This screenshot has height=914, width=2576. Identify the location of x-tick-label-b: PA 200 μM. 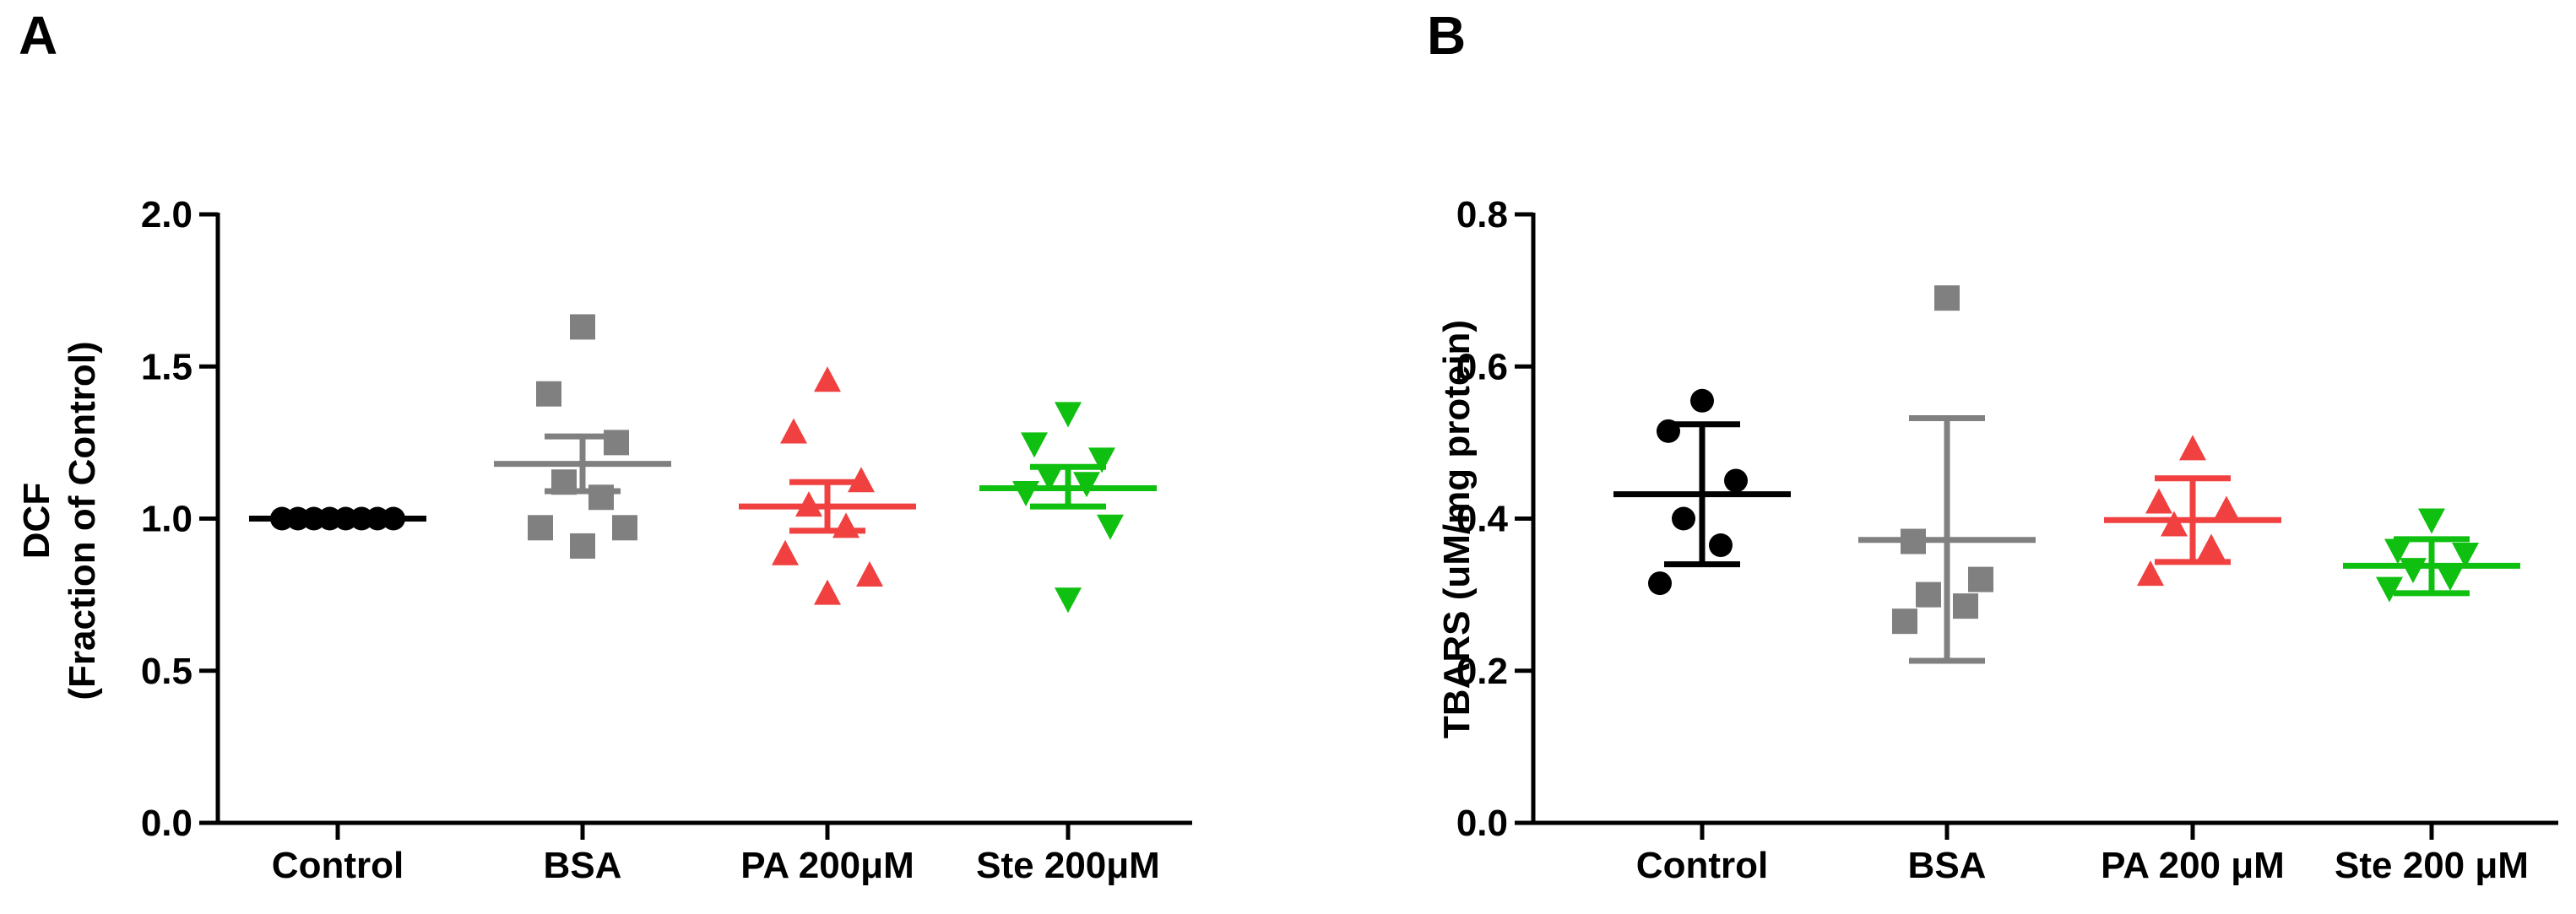
(2193, 866).